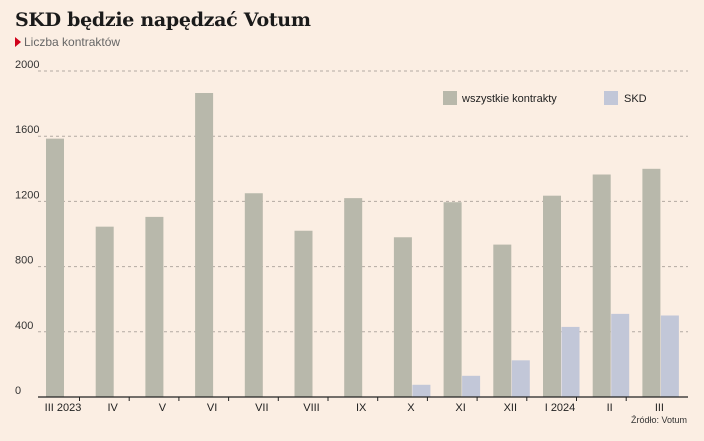 This screenshot has width=704, height=441. Describe the element at coordinates (658, 420) in the screenshot. I see `source-note: Źródło: Votum` at that location.